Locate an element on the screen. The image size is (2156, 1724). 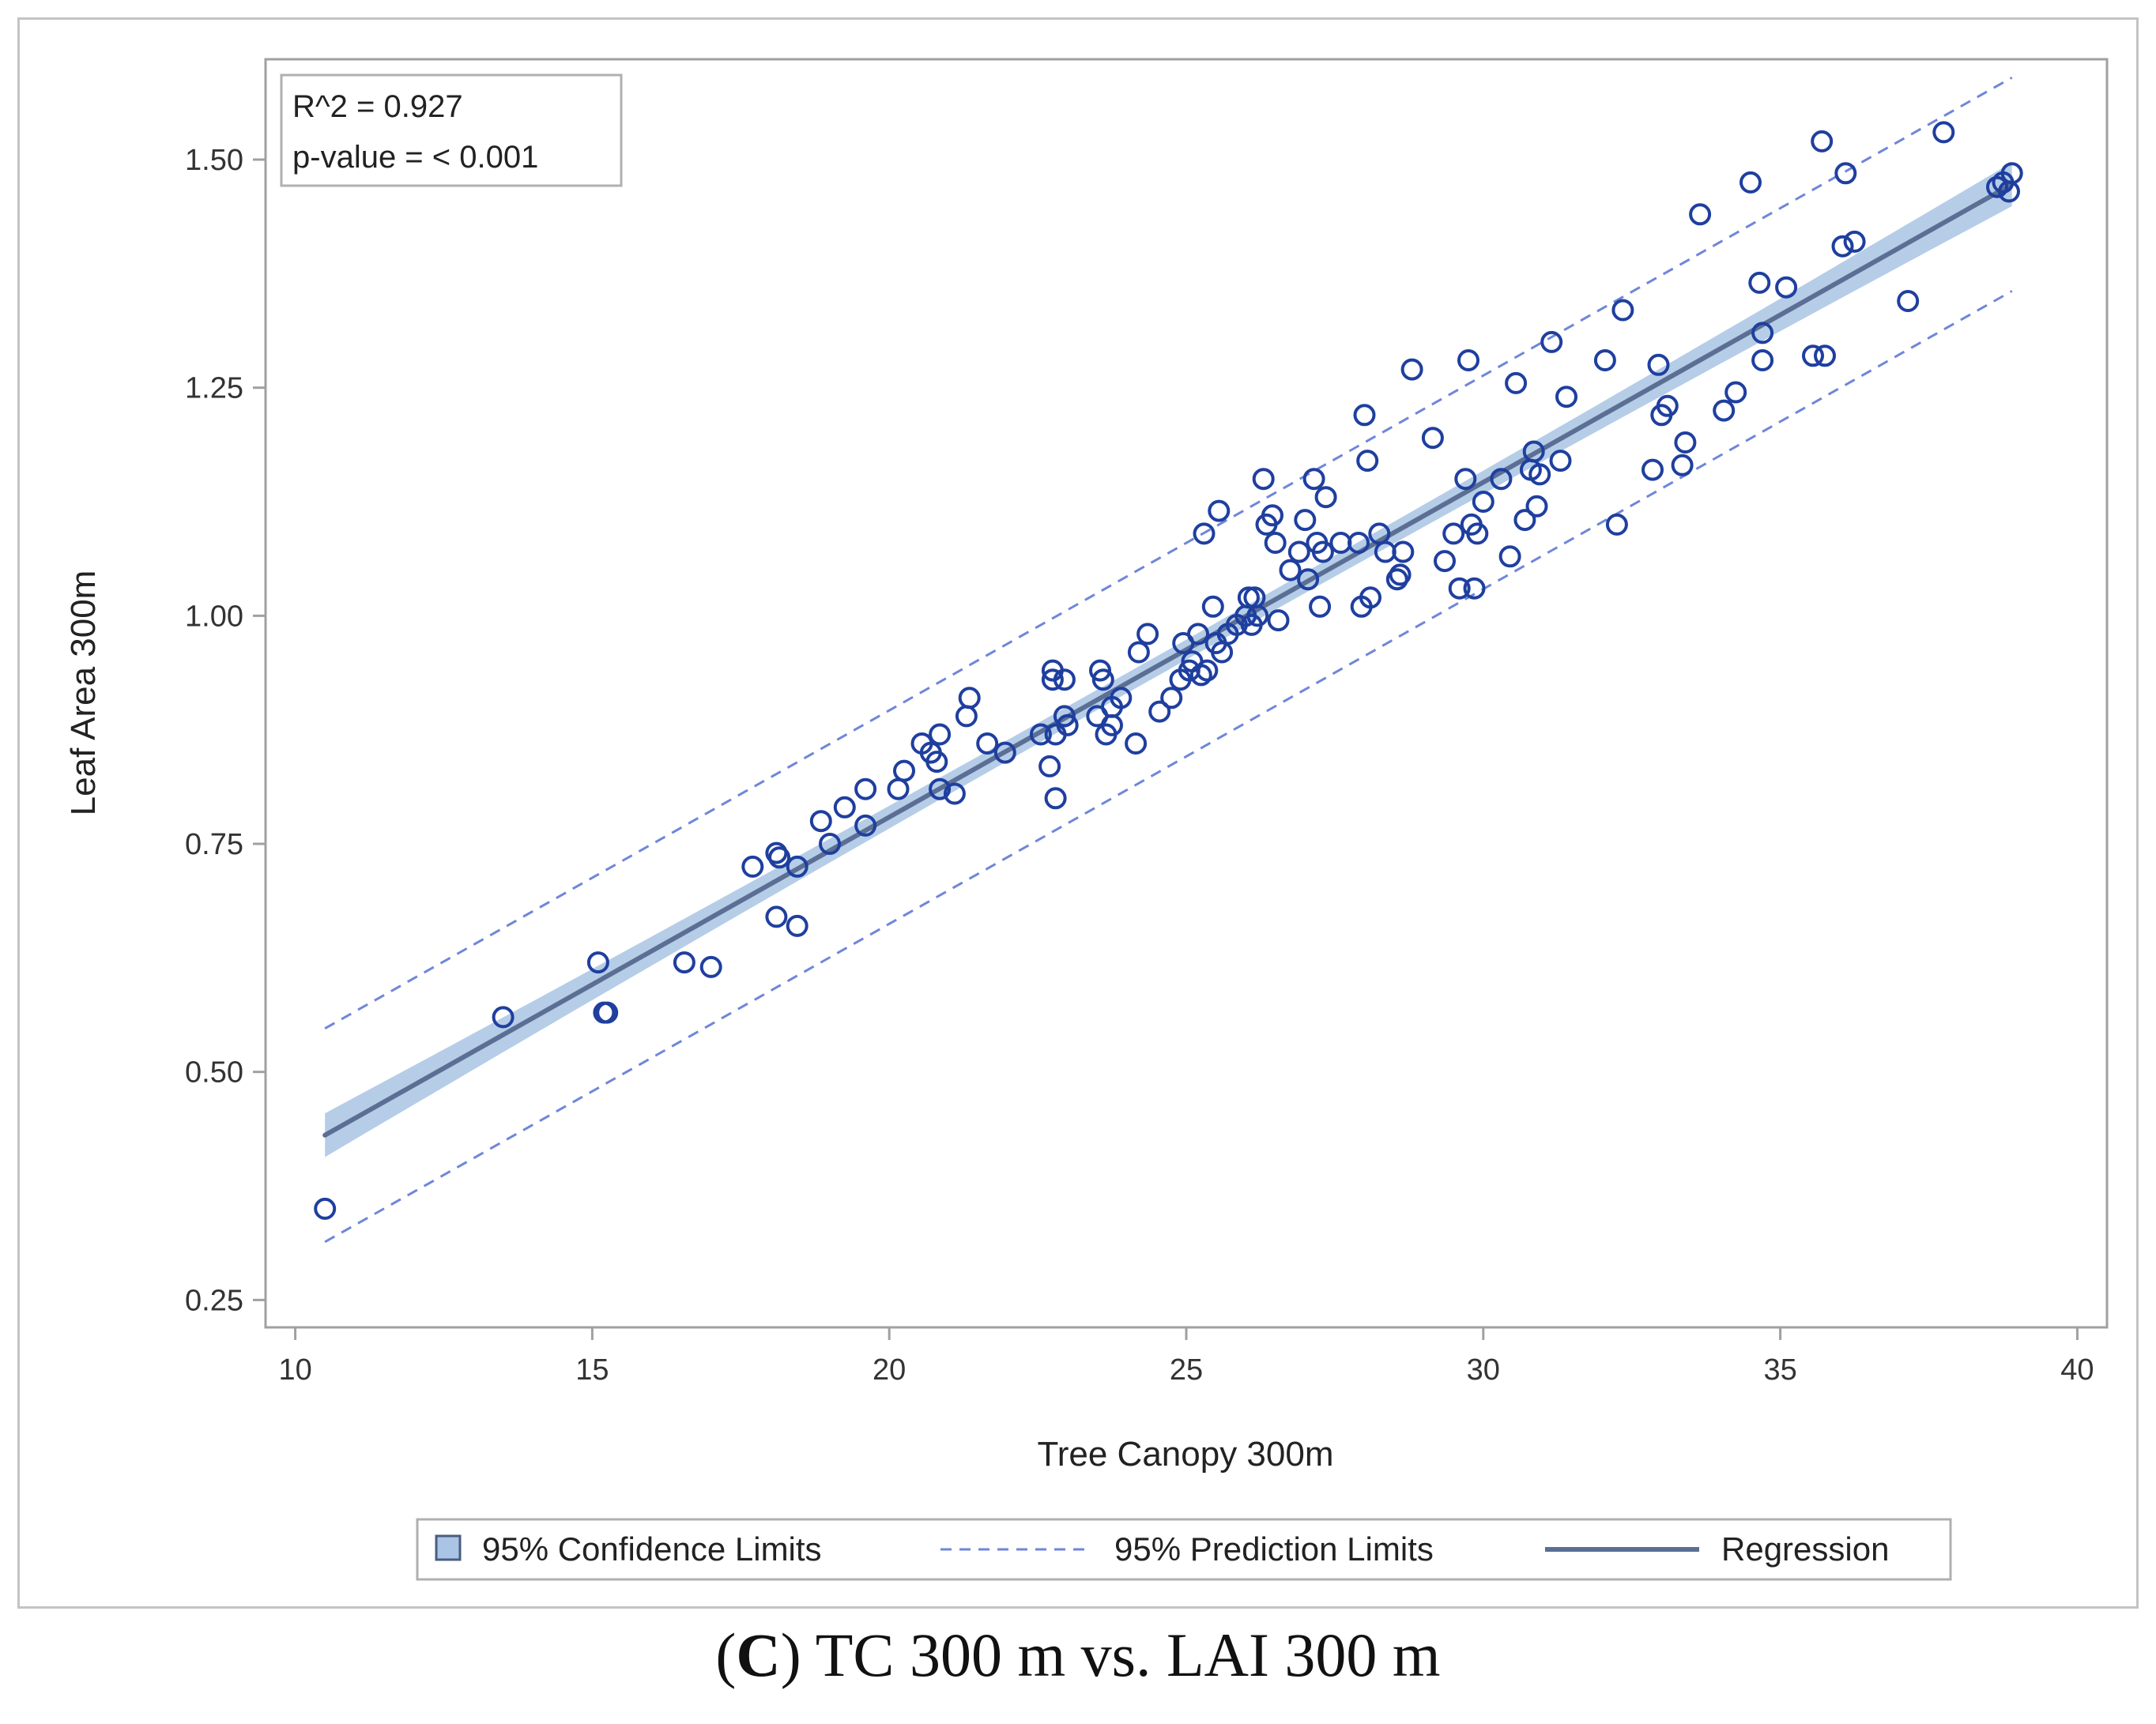
y-tick-label: 1.00 is located at coordinates (214, 616).